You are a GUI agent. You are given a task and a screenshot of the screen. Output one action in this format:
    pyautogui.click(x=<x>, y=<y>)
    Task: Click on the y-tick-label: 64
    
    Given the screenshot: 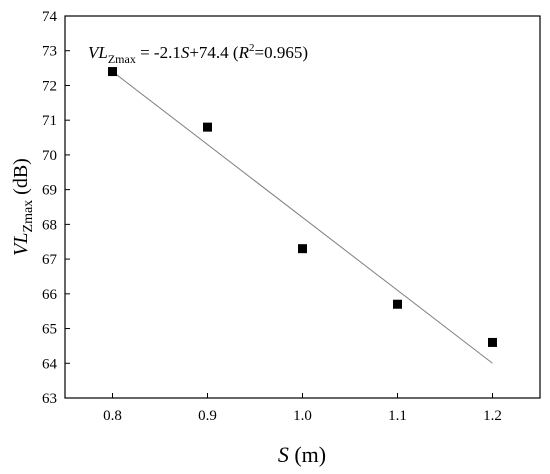 What is the action you would take?
    pyautogui.click(x=50, y=364)
    